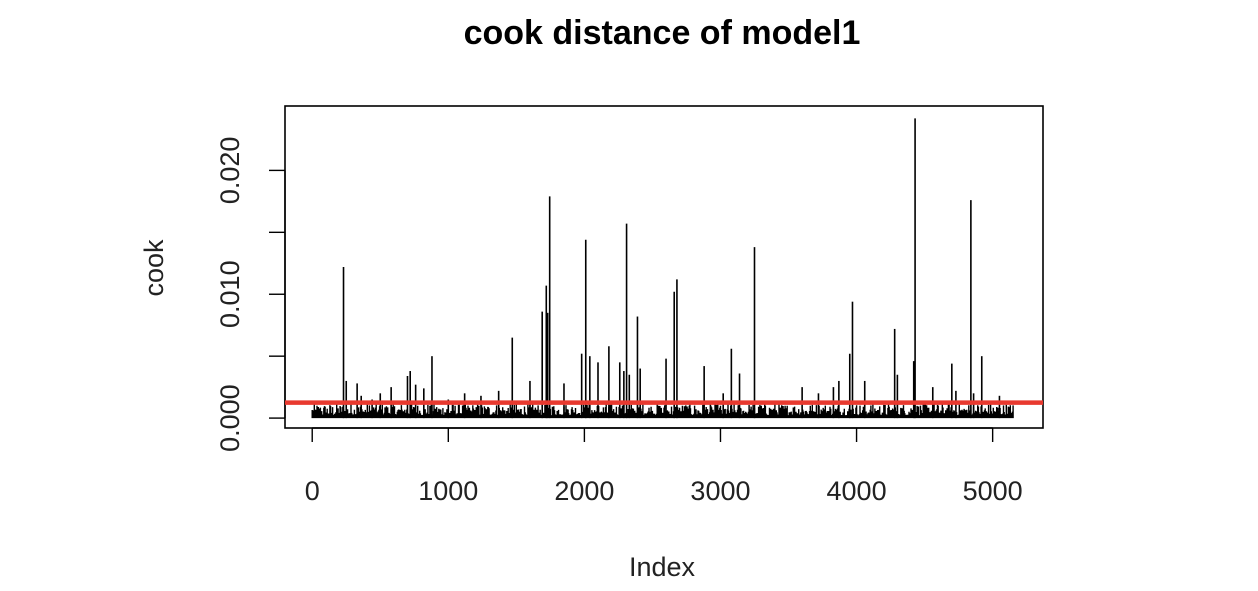 The height and width of the screenshot is (591, 1258). I want to click on y-axis-label: cook, so click(154, 268).